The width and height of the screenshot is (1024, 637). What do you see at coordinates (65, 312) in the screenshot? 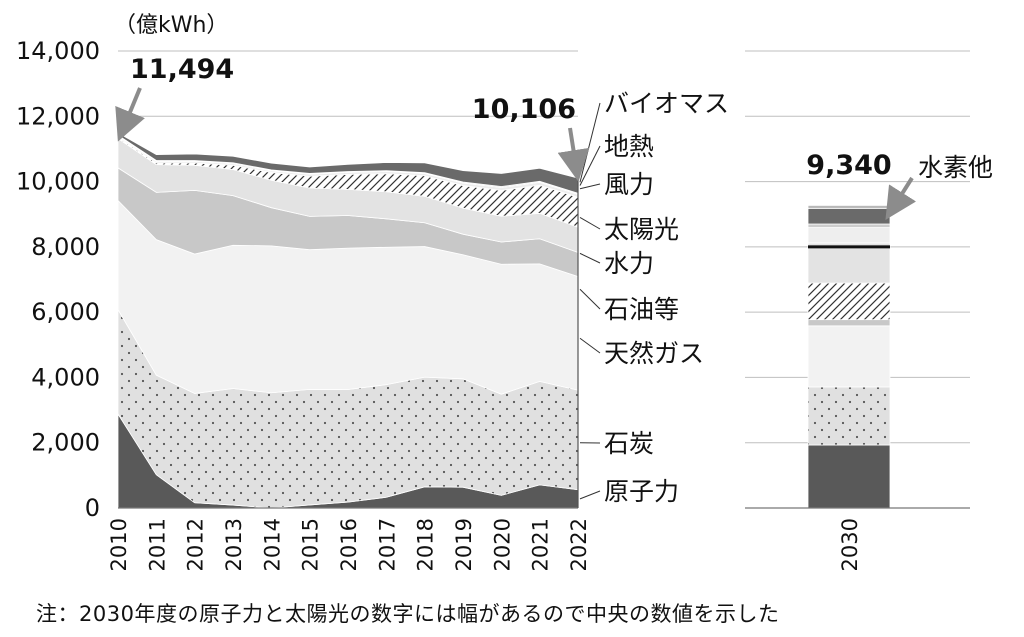
I see `y-tick-label: 6,000` at bounding box center [65, 312].